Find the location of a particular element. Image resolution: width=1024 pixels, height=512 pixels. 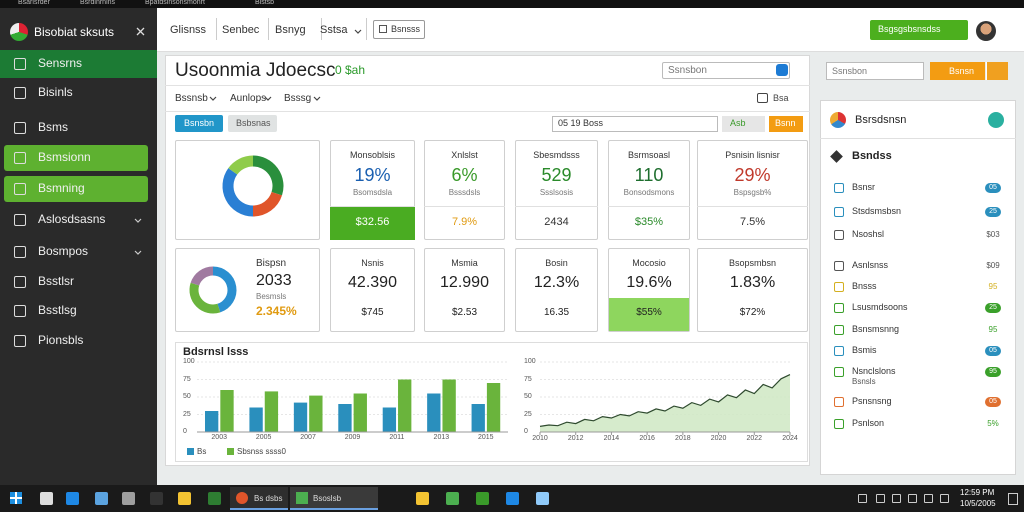

header-button is located at coordinates (399, 29).